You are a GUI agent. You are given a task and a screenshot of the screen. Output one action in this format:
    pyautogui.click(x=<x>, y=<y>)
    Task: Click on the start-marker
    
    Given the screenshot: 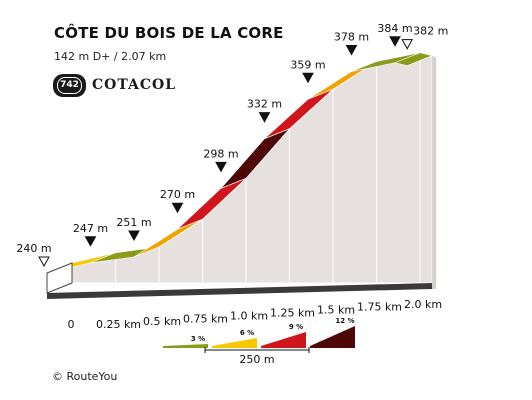 What is the action you would take?
    pyautogui.click(x=44, y=262)
    